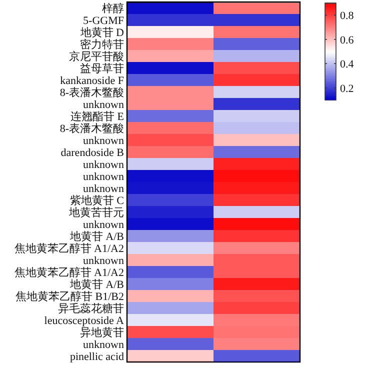  What do you see at coordinates (92, 81) in the screenshot?
I see `y-tick-label: kankanoside F` at bounding box center [92, 81].